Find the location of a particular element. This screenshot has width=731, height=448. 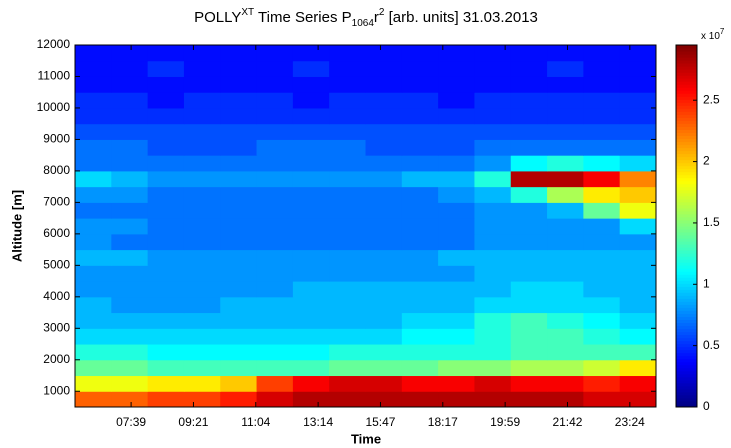

title-part: Time Series P is located at coordinates (303, 17).